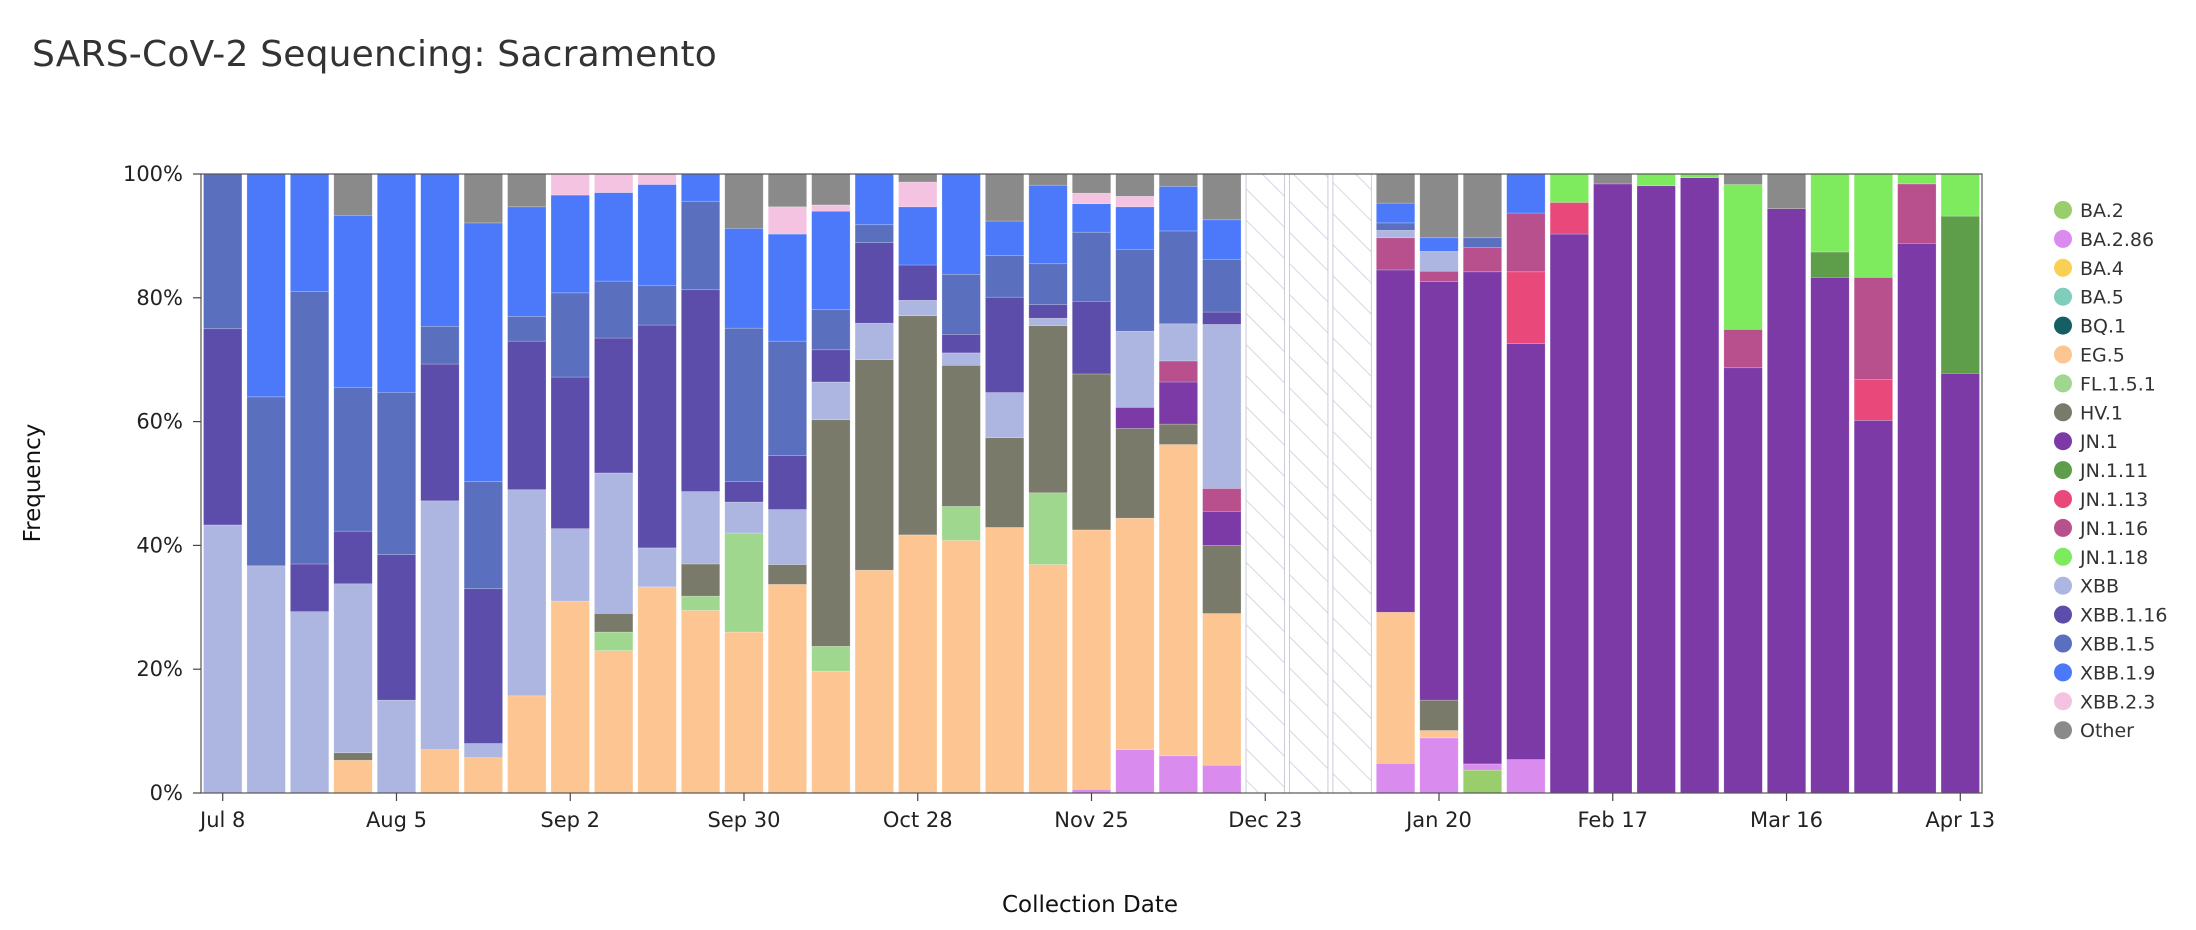 The height and width of the screenshot is (930, 2196). Describe the element at coordinates (874, 681) in the screenshot. I see `bar-segment-eg-5-week-15: EG.5: 36.0%` at that location.